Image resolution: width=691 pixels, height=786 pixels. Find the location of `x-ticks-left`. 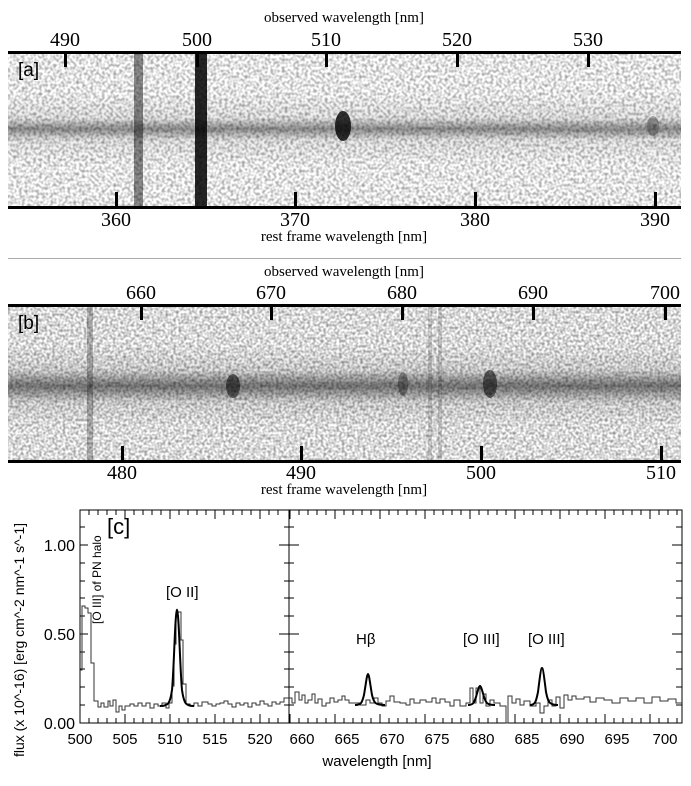

x-ticks-left is located at coordinates (183, 616).